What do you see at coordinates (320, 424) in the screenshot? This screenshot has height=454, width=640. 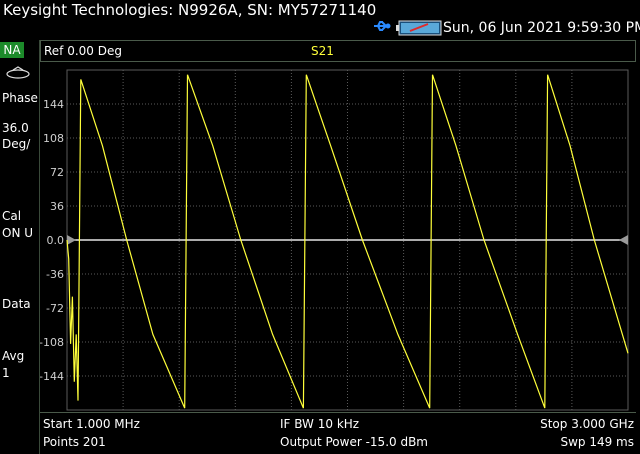 I see `if-bandwidth: IF BW 10 kHz` at bounding box center [320, 424].